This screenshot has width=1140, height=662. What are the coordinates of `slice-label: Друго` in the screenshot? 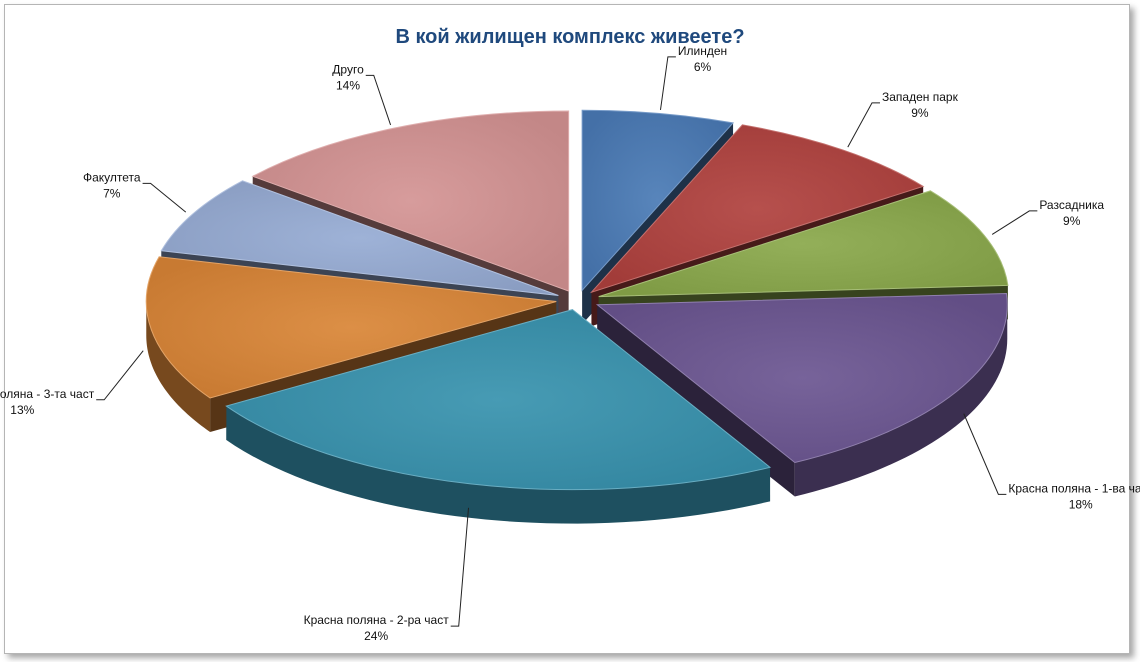 It's located at (348, 69).